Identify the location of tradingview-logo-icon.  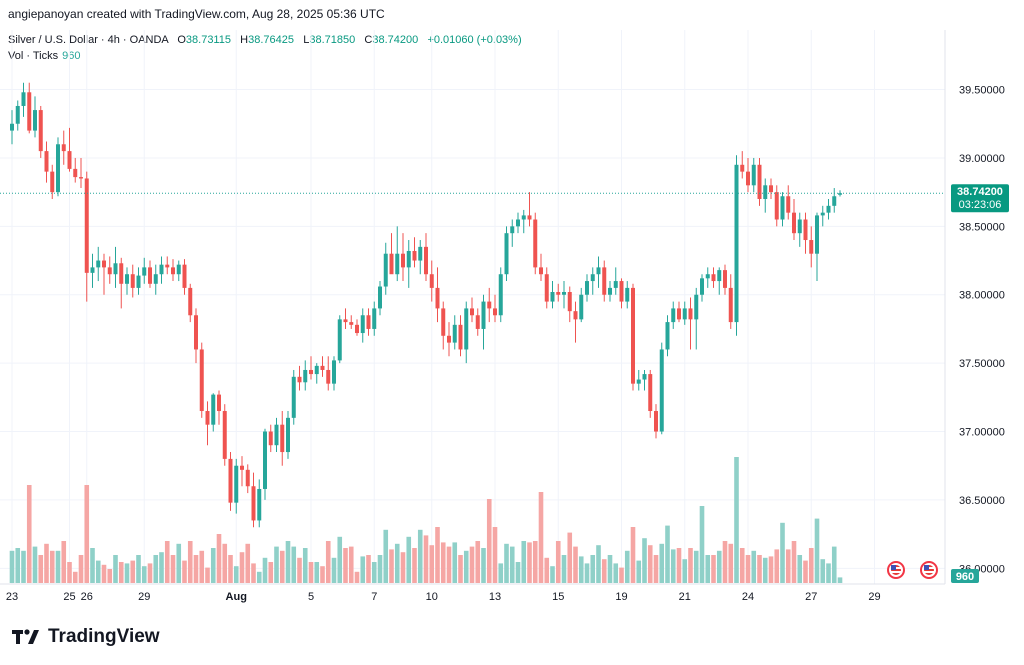
(25, 636).